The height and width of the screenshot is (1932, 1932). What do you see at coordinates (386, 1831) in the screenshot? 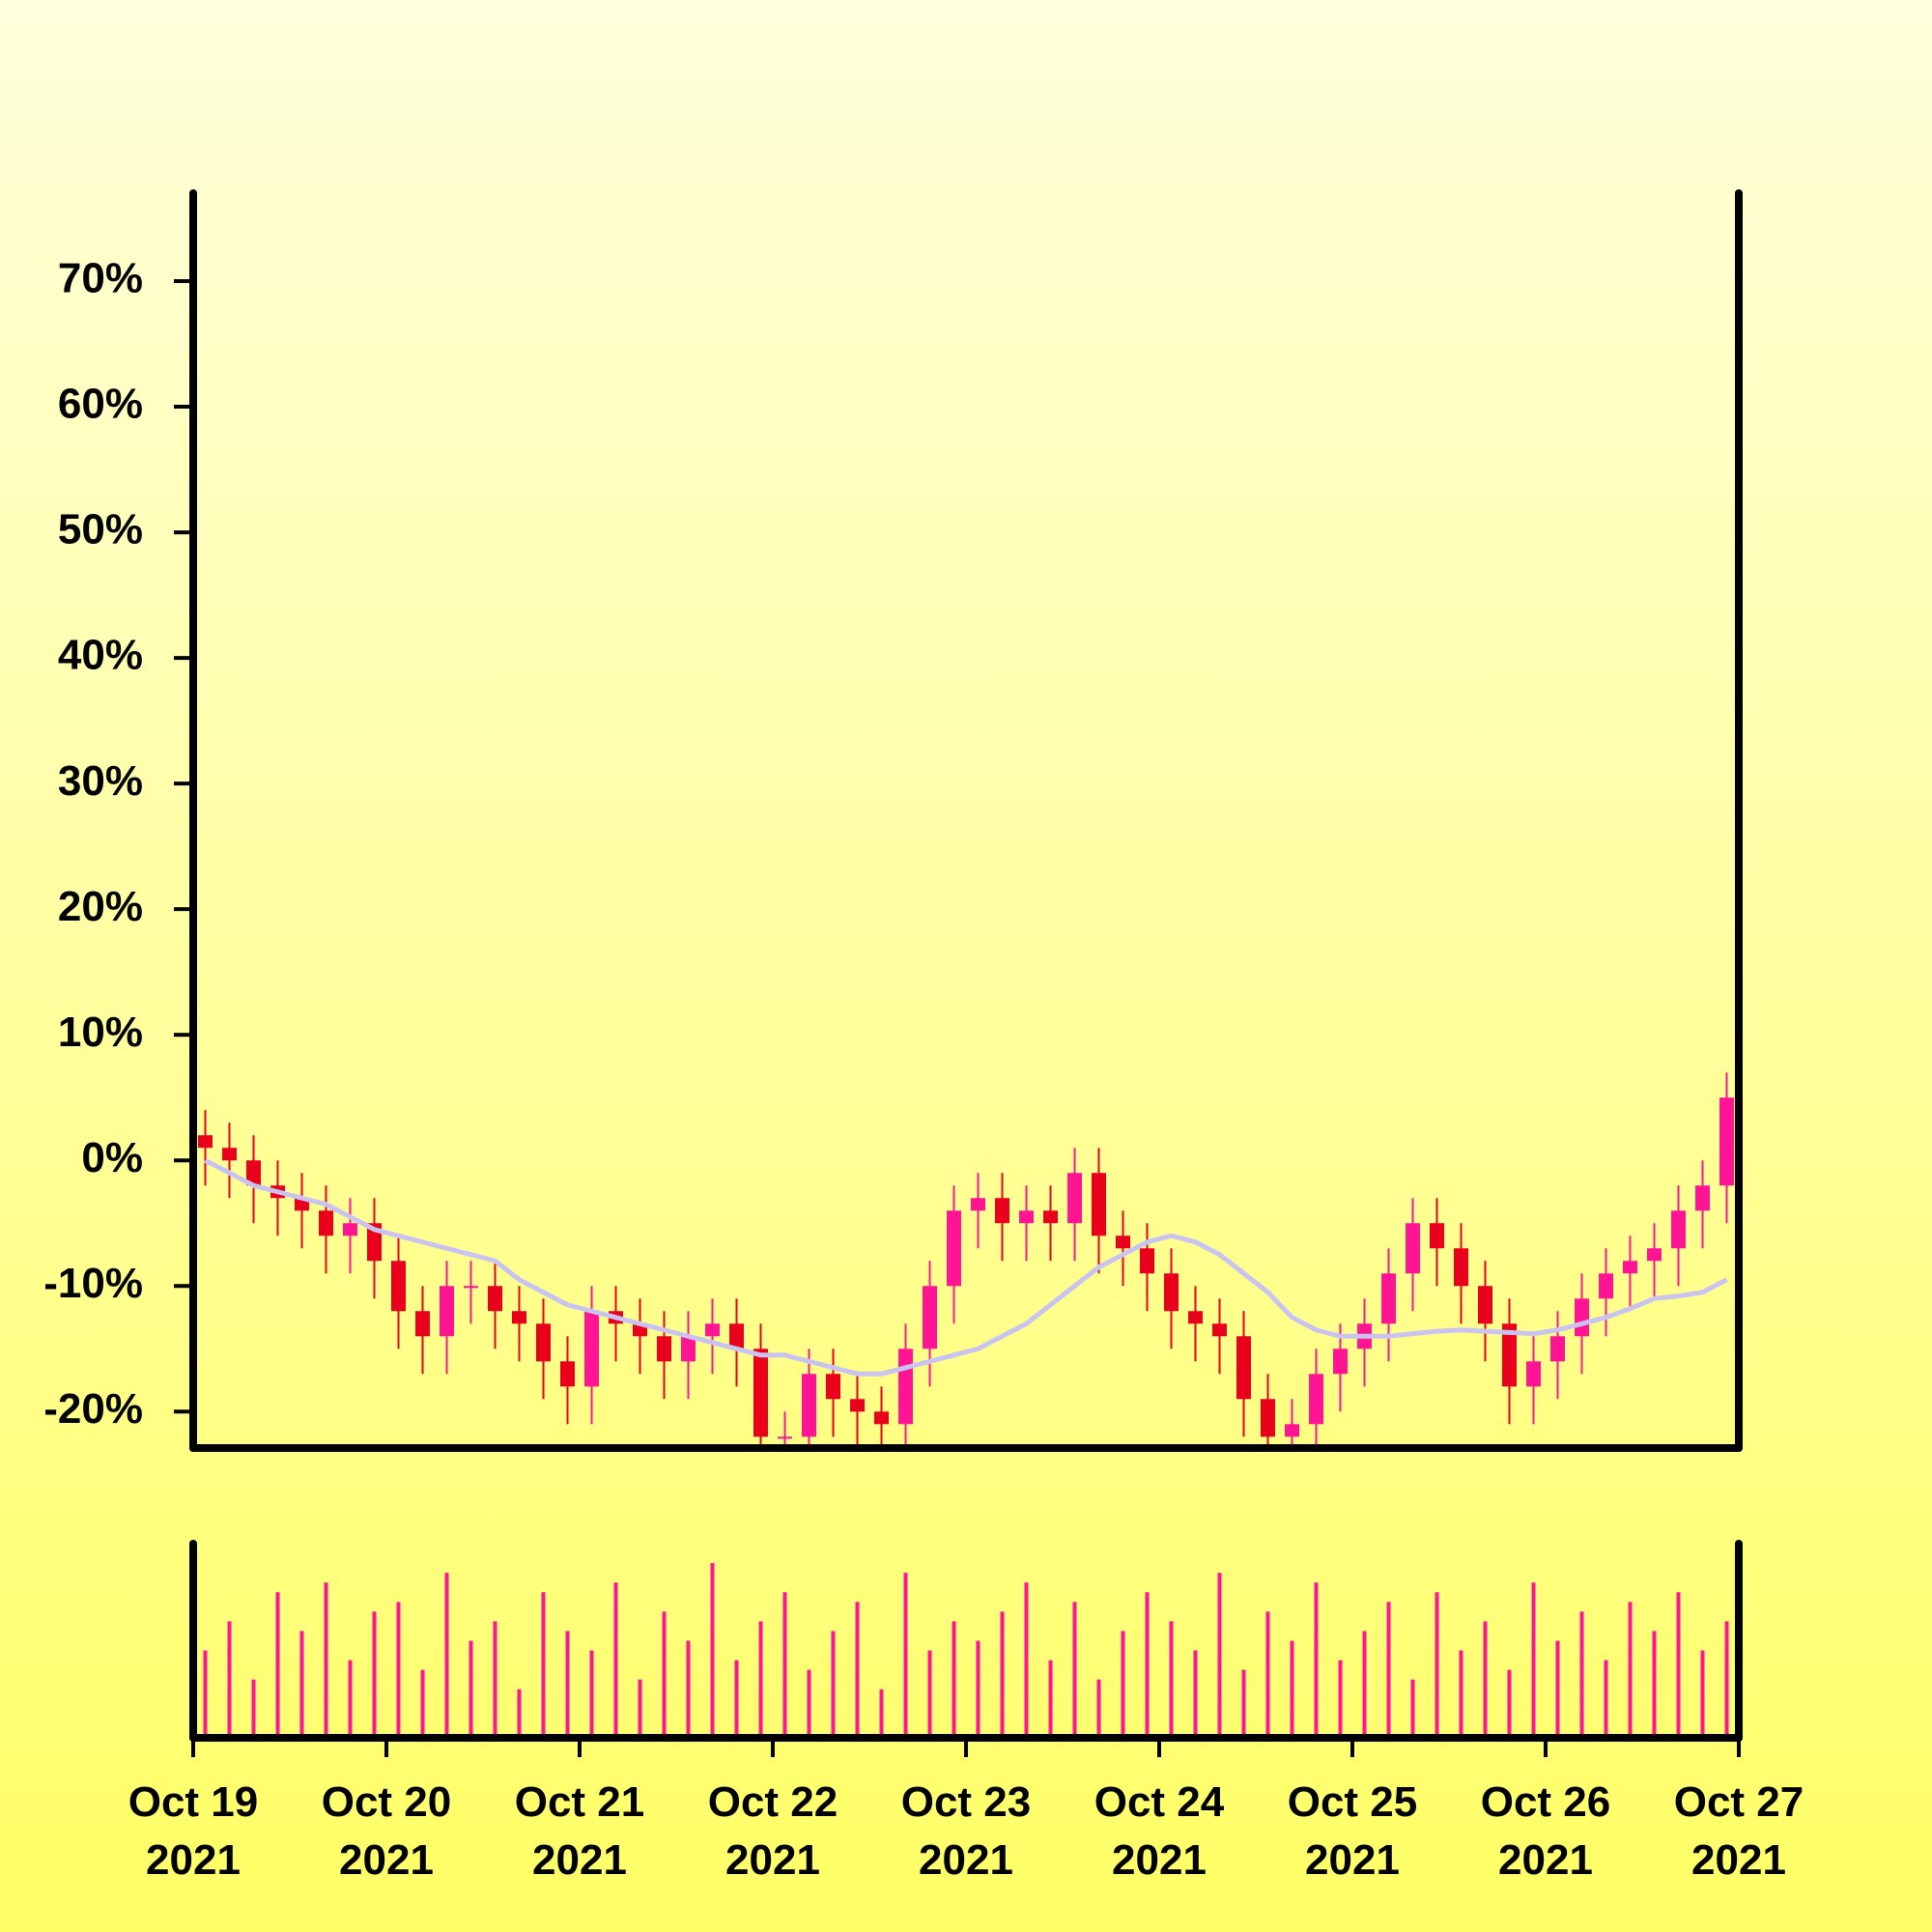
I see `x-tick-label: Oct 20 2021` at bounding box center [386, 1831].